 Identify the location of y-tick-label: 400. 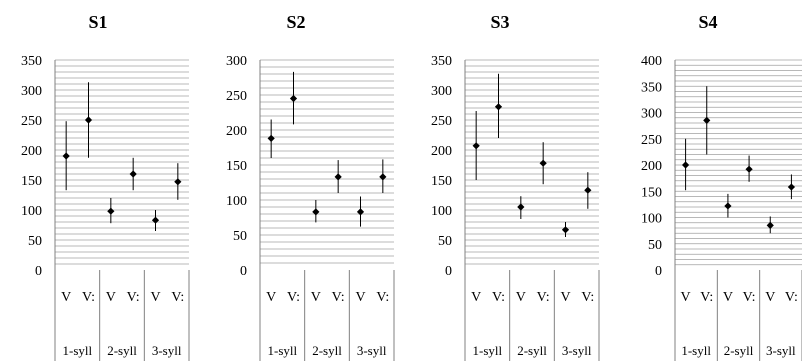
(651, 61).